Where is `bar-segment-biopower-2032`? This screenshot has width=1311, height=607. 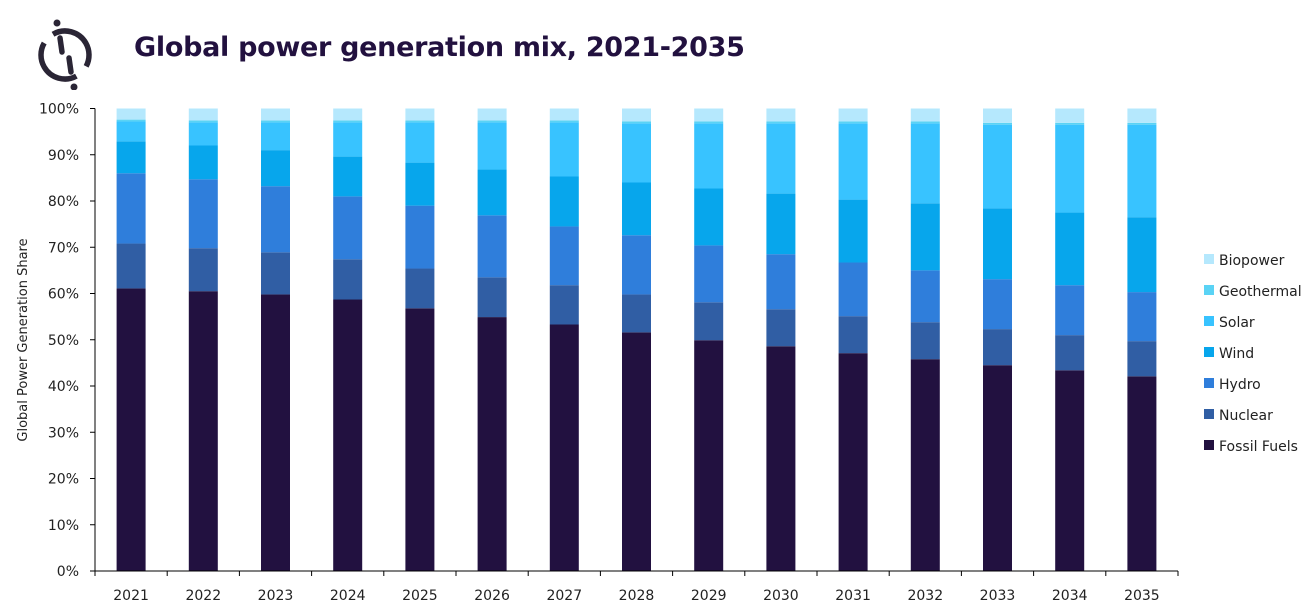
bar-segment-biopower-2032 is located at coordinates (925, 115).